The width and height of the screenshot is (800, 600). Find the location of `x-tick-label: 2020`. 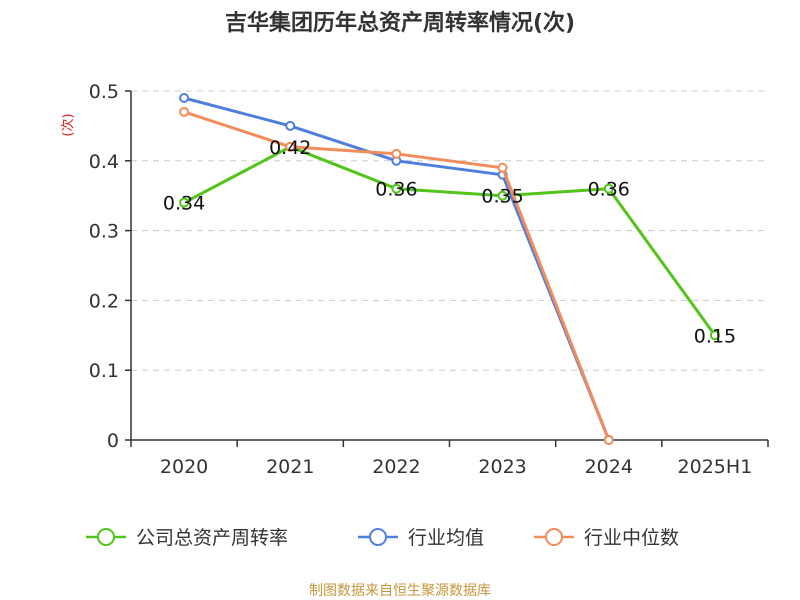

x-tick-label: 2020 is located at coordinates (184, 467).